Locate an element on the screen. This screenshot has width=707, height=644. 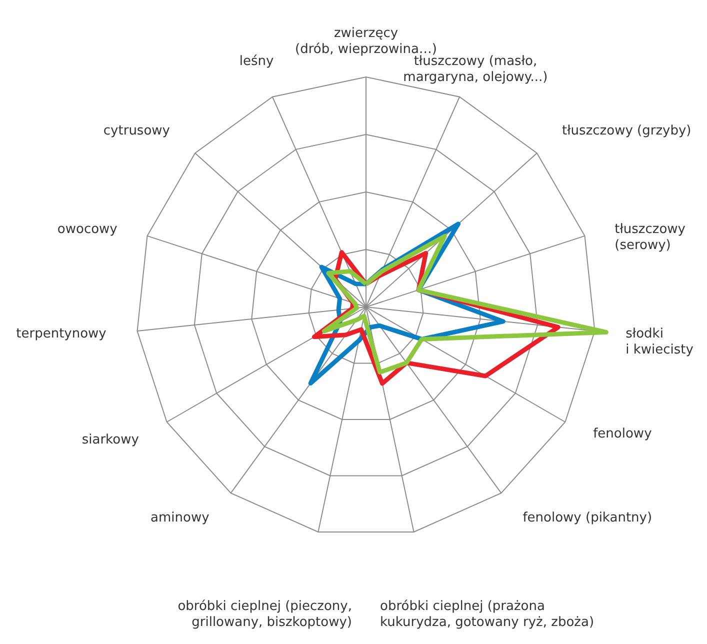
spoke-label: siarkowy is located at coordinates (111, 440).